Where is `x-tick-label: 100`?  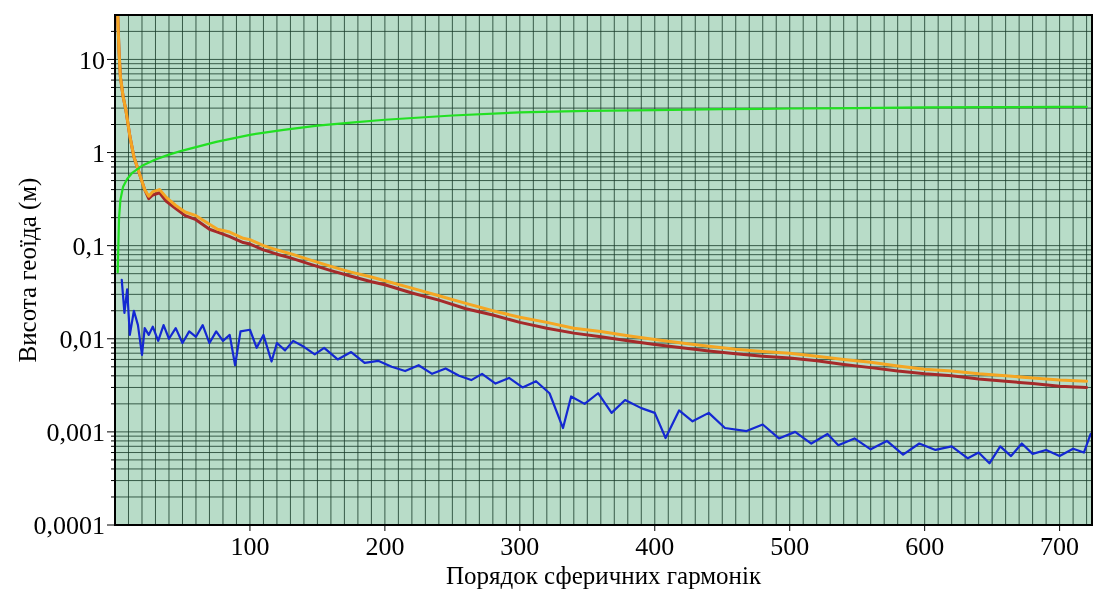
x-tick-label: 100 is located at coordinates (250, 546).